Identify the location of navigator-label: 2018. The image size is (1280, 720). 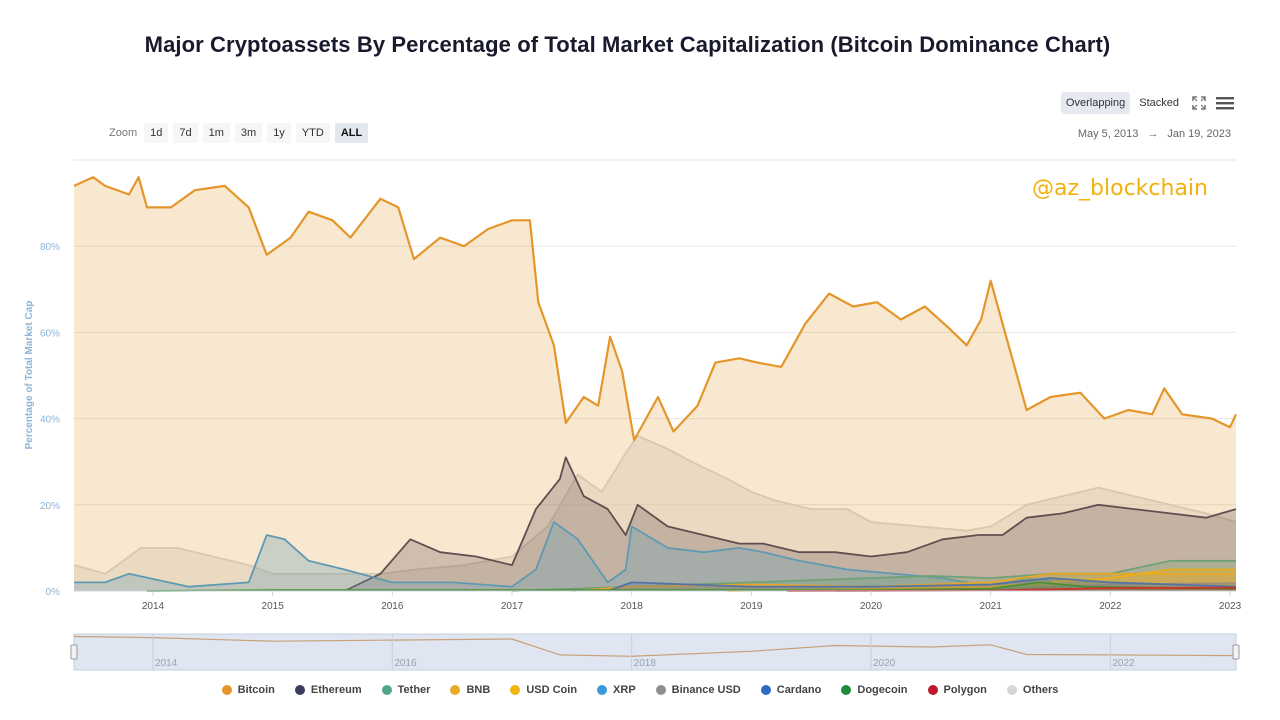
(645, 663).